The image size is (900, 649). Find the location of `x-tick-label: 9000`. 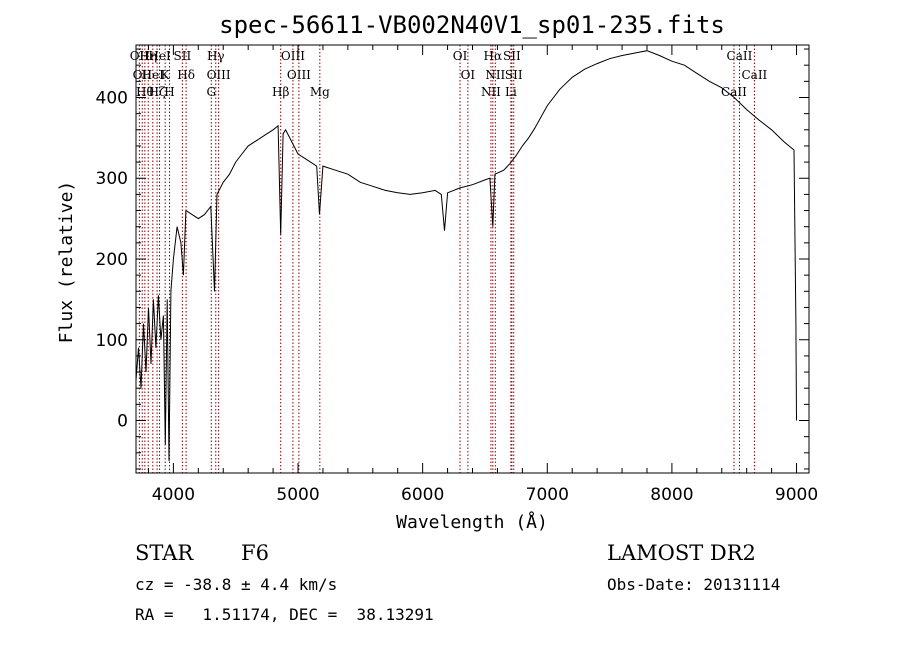

x-tick-label: 9000 is located at coordinates (796, 495).